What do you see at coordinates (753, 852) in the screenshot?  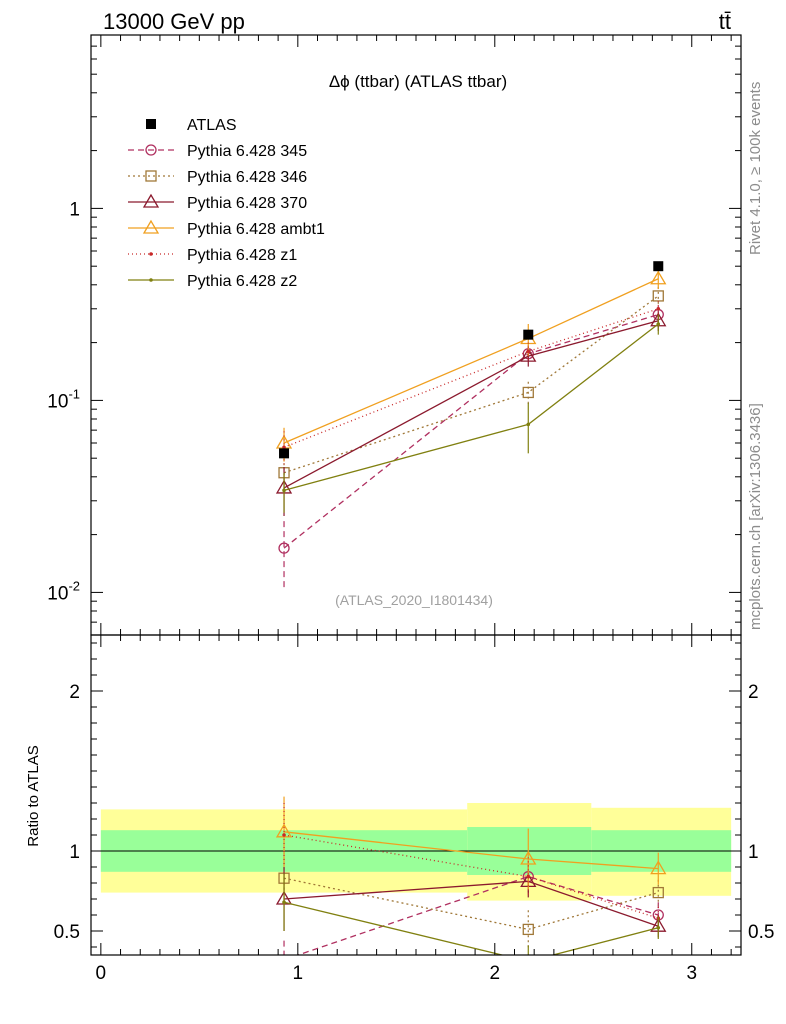 I see `ratio-tick-label-right: 1` at bounding box center [753, 852].